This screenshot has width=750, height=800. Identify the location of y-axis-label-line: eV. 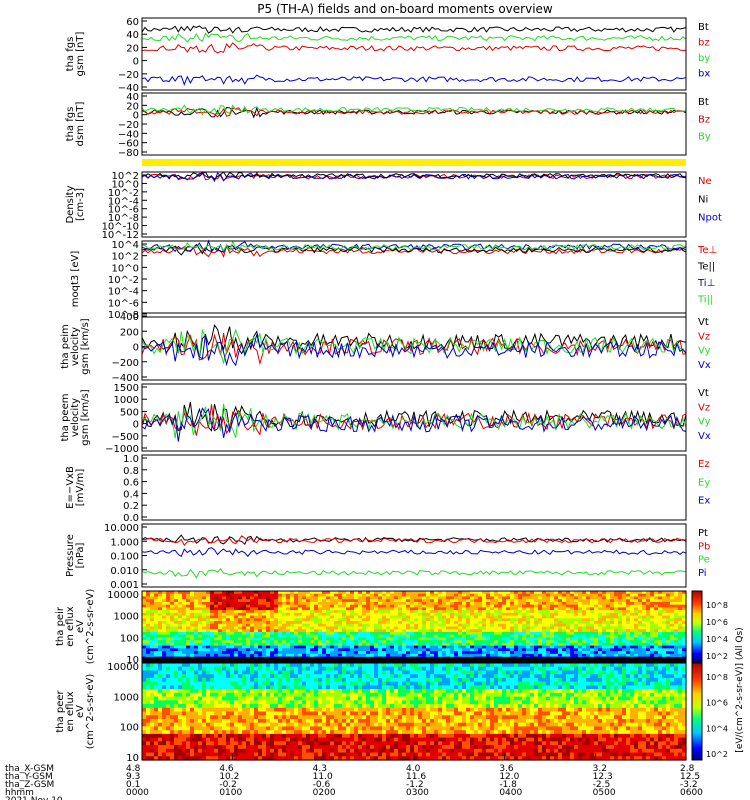
(80, 711).